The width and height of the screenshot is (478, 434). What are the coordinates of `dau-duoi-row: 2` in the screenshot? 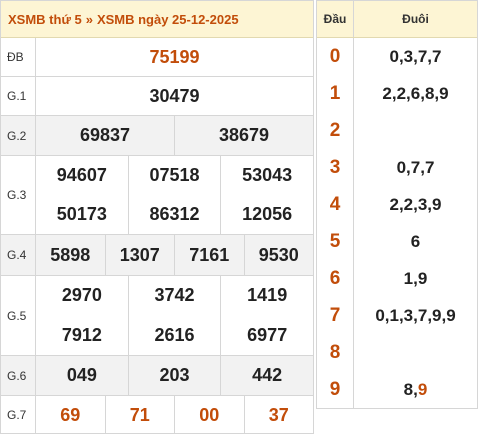 It's located at (397, 130).